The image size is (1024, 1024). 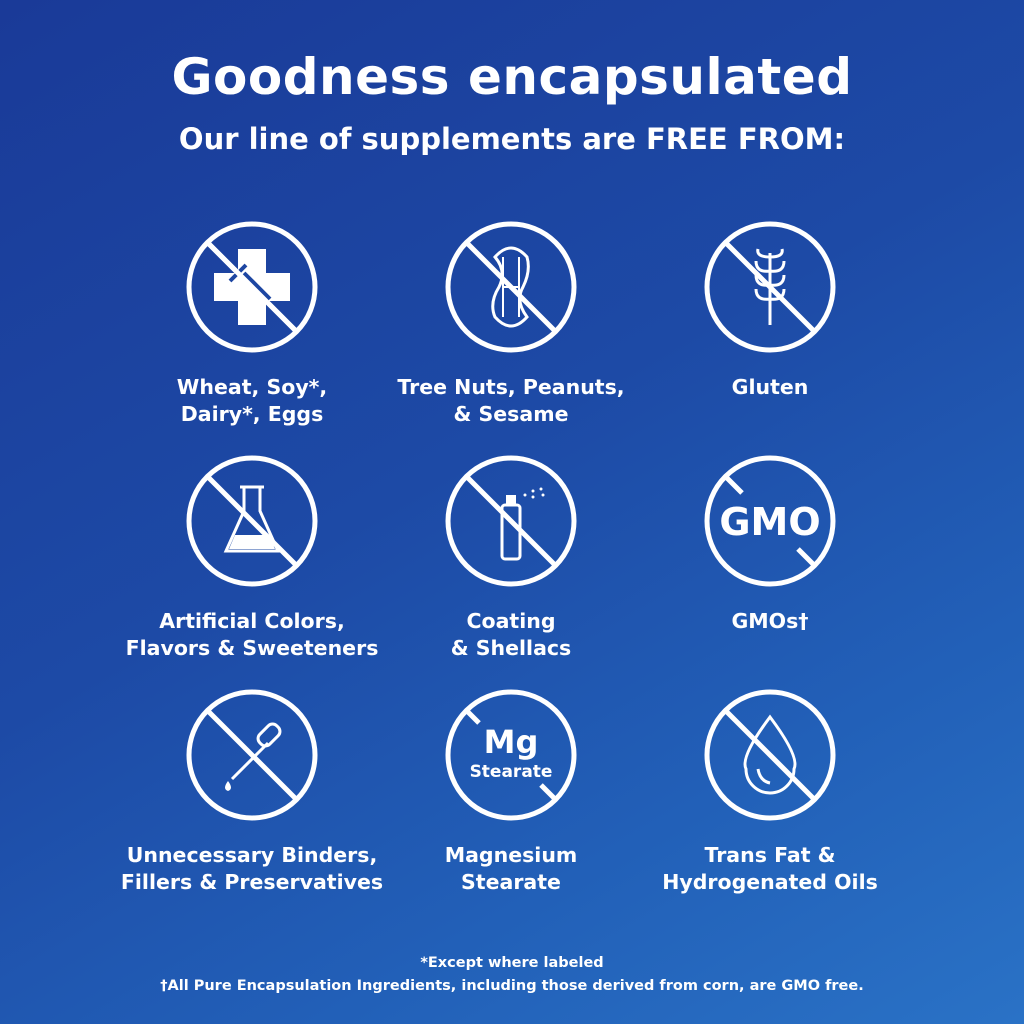 I want to click on mg-text: Mg, so click(x=511, y=742).